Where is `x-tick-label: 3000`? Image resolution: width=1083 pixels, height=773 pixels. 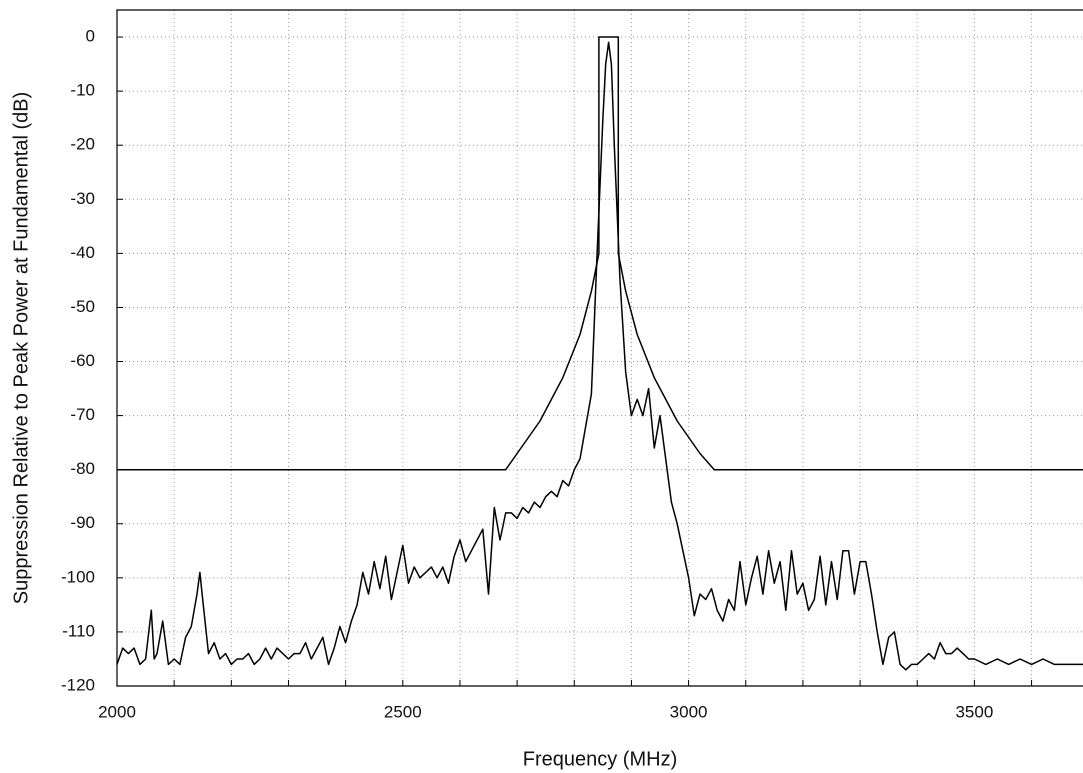
x-tick-label: 3000 is located at coordinates (689, 711).